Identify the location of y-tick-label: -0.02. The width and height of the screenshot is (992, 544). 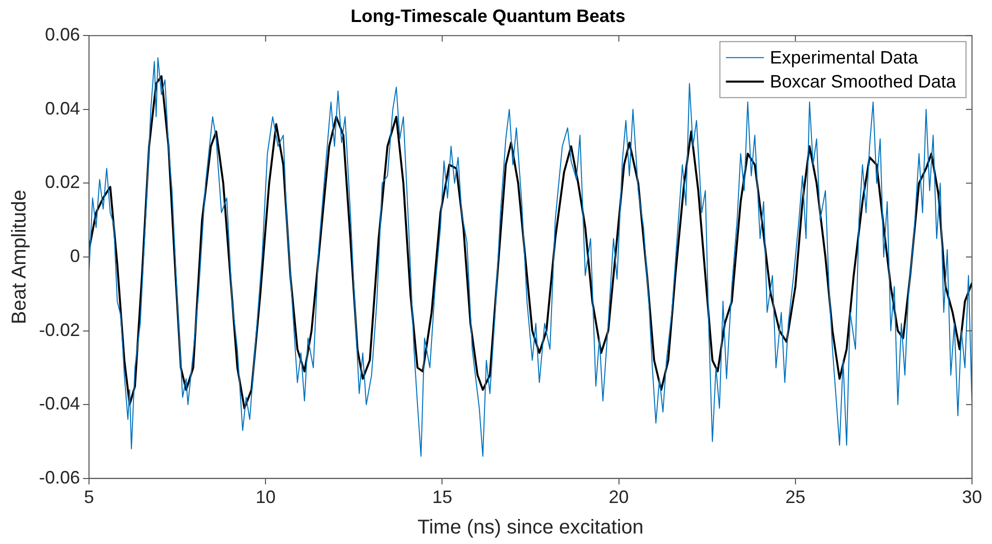
(59, 330).